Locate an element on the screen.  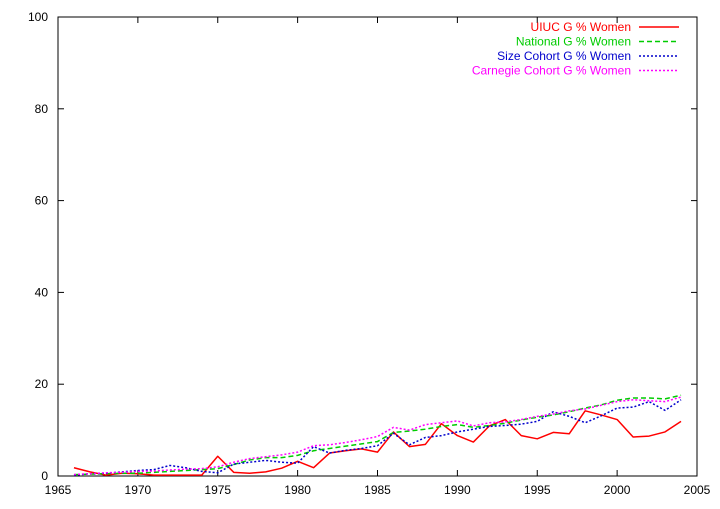
y-tick-label: 0 is located at coordinates (44, 476).